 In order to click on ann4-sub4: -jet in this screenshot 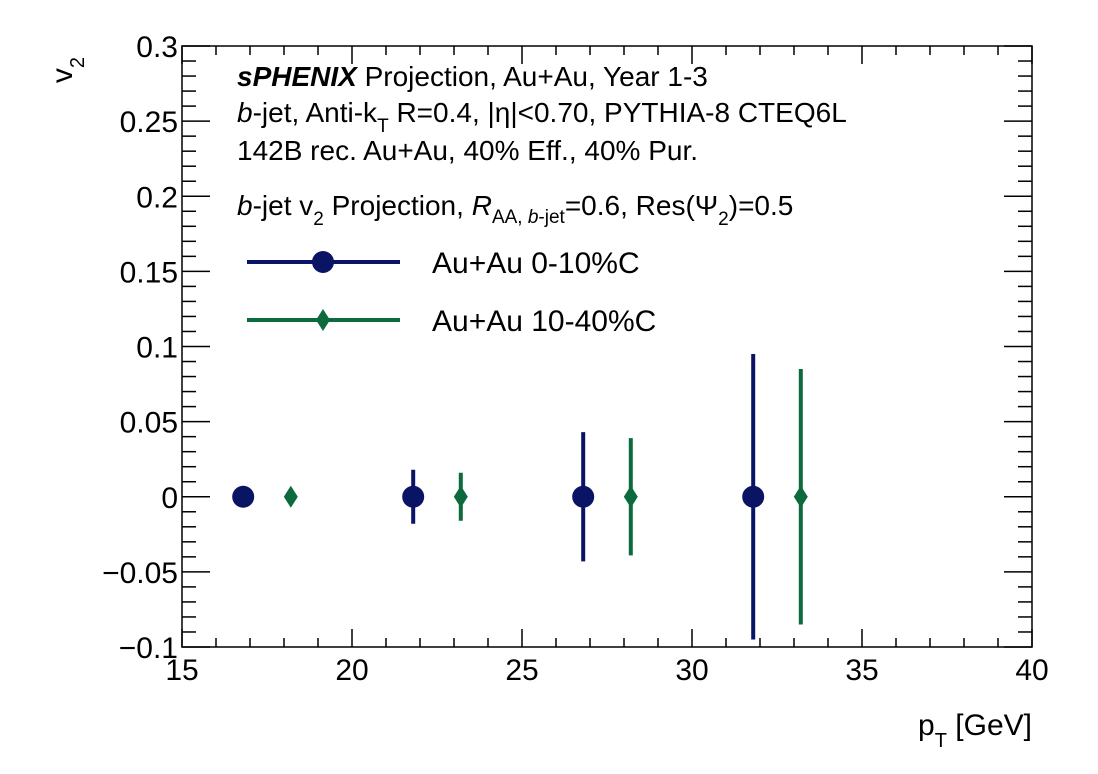, I will do `click(551, 217)`.